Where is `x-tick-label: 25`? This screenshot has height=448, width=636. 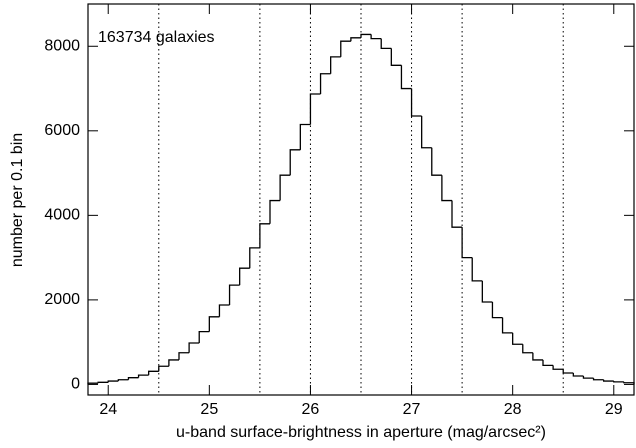
x-tick-label: 25 is located at coordinates (209, 409).